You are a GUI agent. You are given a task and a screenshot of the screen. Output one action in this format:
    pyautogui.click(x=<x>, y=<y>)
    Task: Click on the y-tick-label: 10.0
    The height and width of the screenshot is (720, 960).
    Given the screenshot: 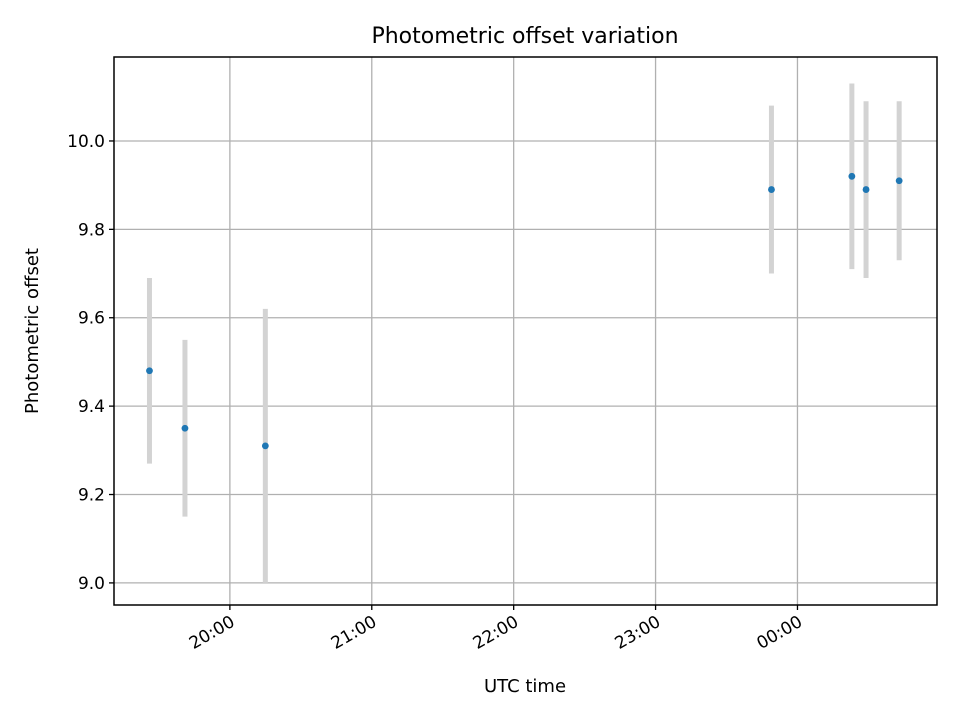 What is the action you would take?
    pyautogui.click(x=86, y=142)
    